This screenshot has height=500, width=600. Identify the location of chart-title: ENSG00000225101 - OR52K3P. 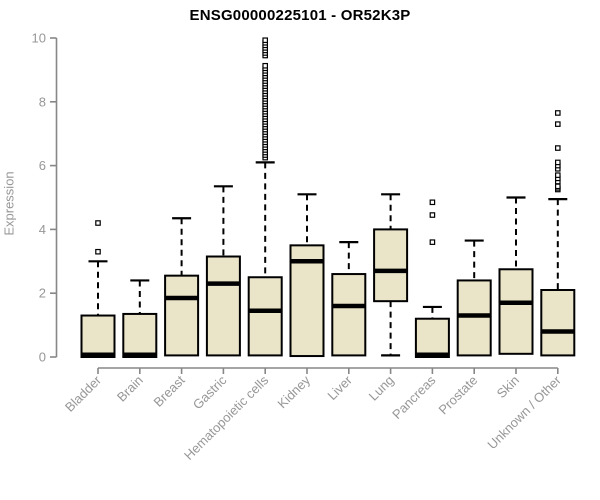
(300, 15).